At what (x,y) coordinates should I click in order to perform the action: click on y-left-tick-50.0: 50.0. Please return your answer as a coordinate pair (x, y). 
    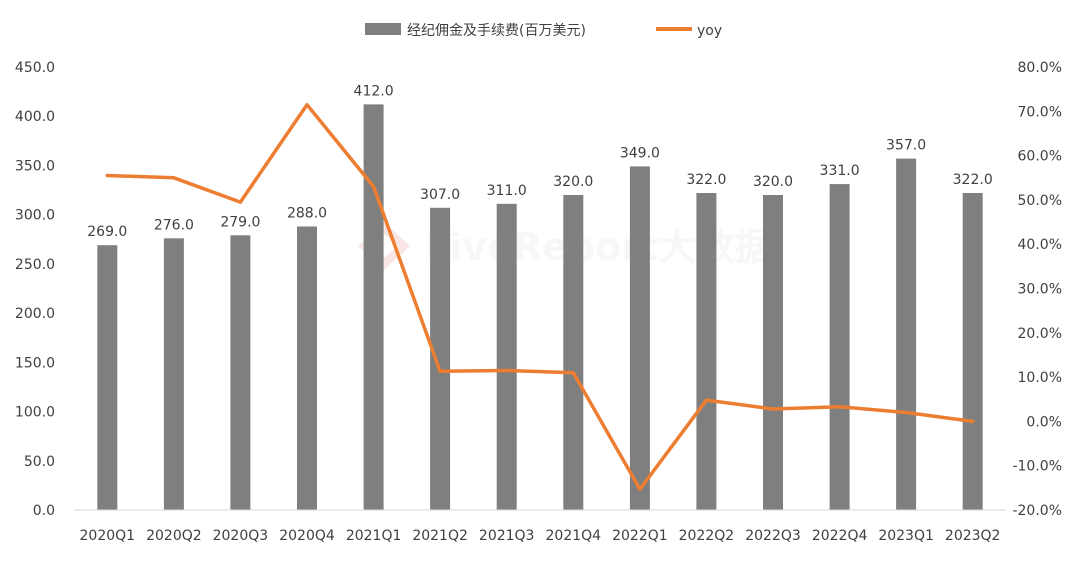
    Looking at the image, I should click on (39, 462).